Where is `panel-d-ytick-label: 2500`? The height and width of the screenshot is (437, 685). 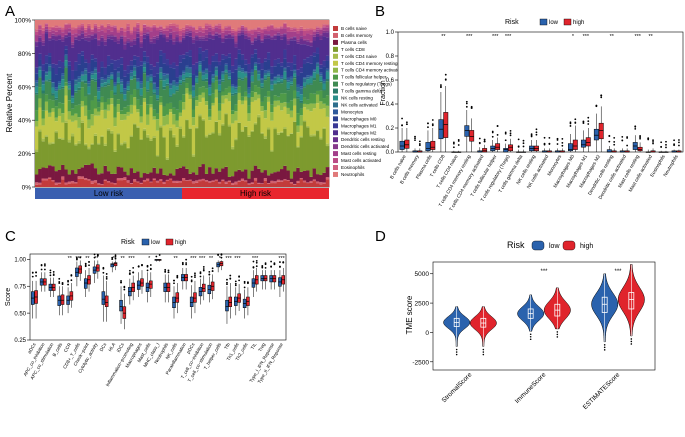 panel-d-ytick-label: 2500 is located at coordinates (422, 304).